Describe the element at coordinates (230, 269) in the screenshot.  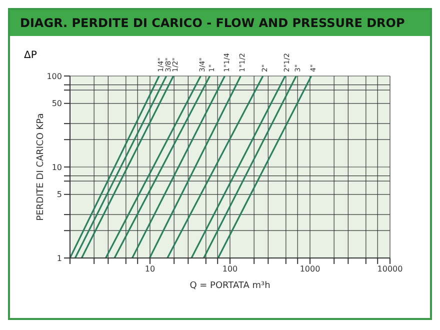
I see `x-tick-label: 100` at that location.